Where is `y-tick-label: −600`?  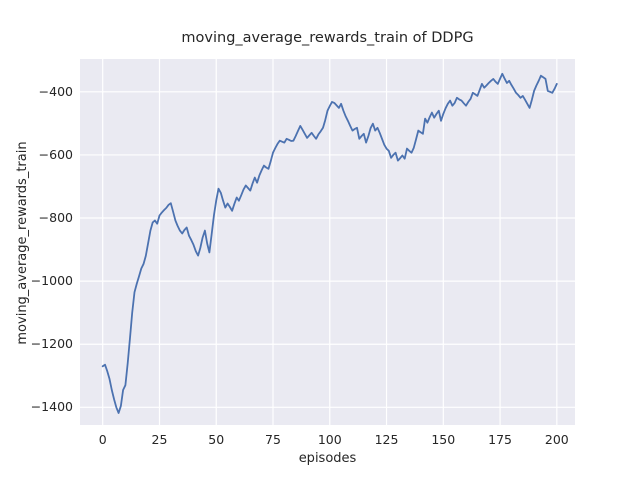
y-tick-label: −600 is located at coordinates (55, 154).